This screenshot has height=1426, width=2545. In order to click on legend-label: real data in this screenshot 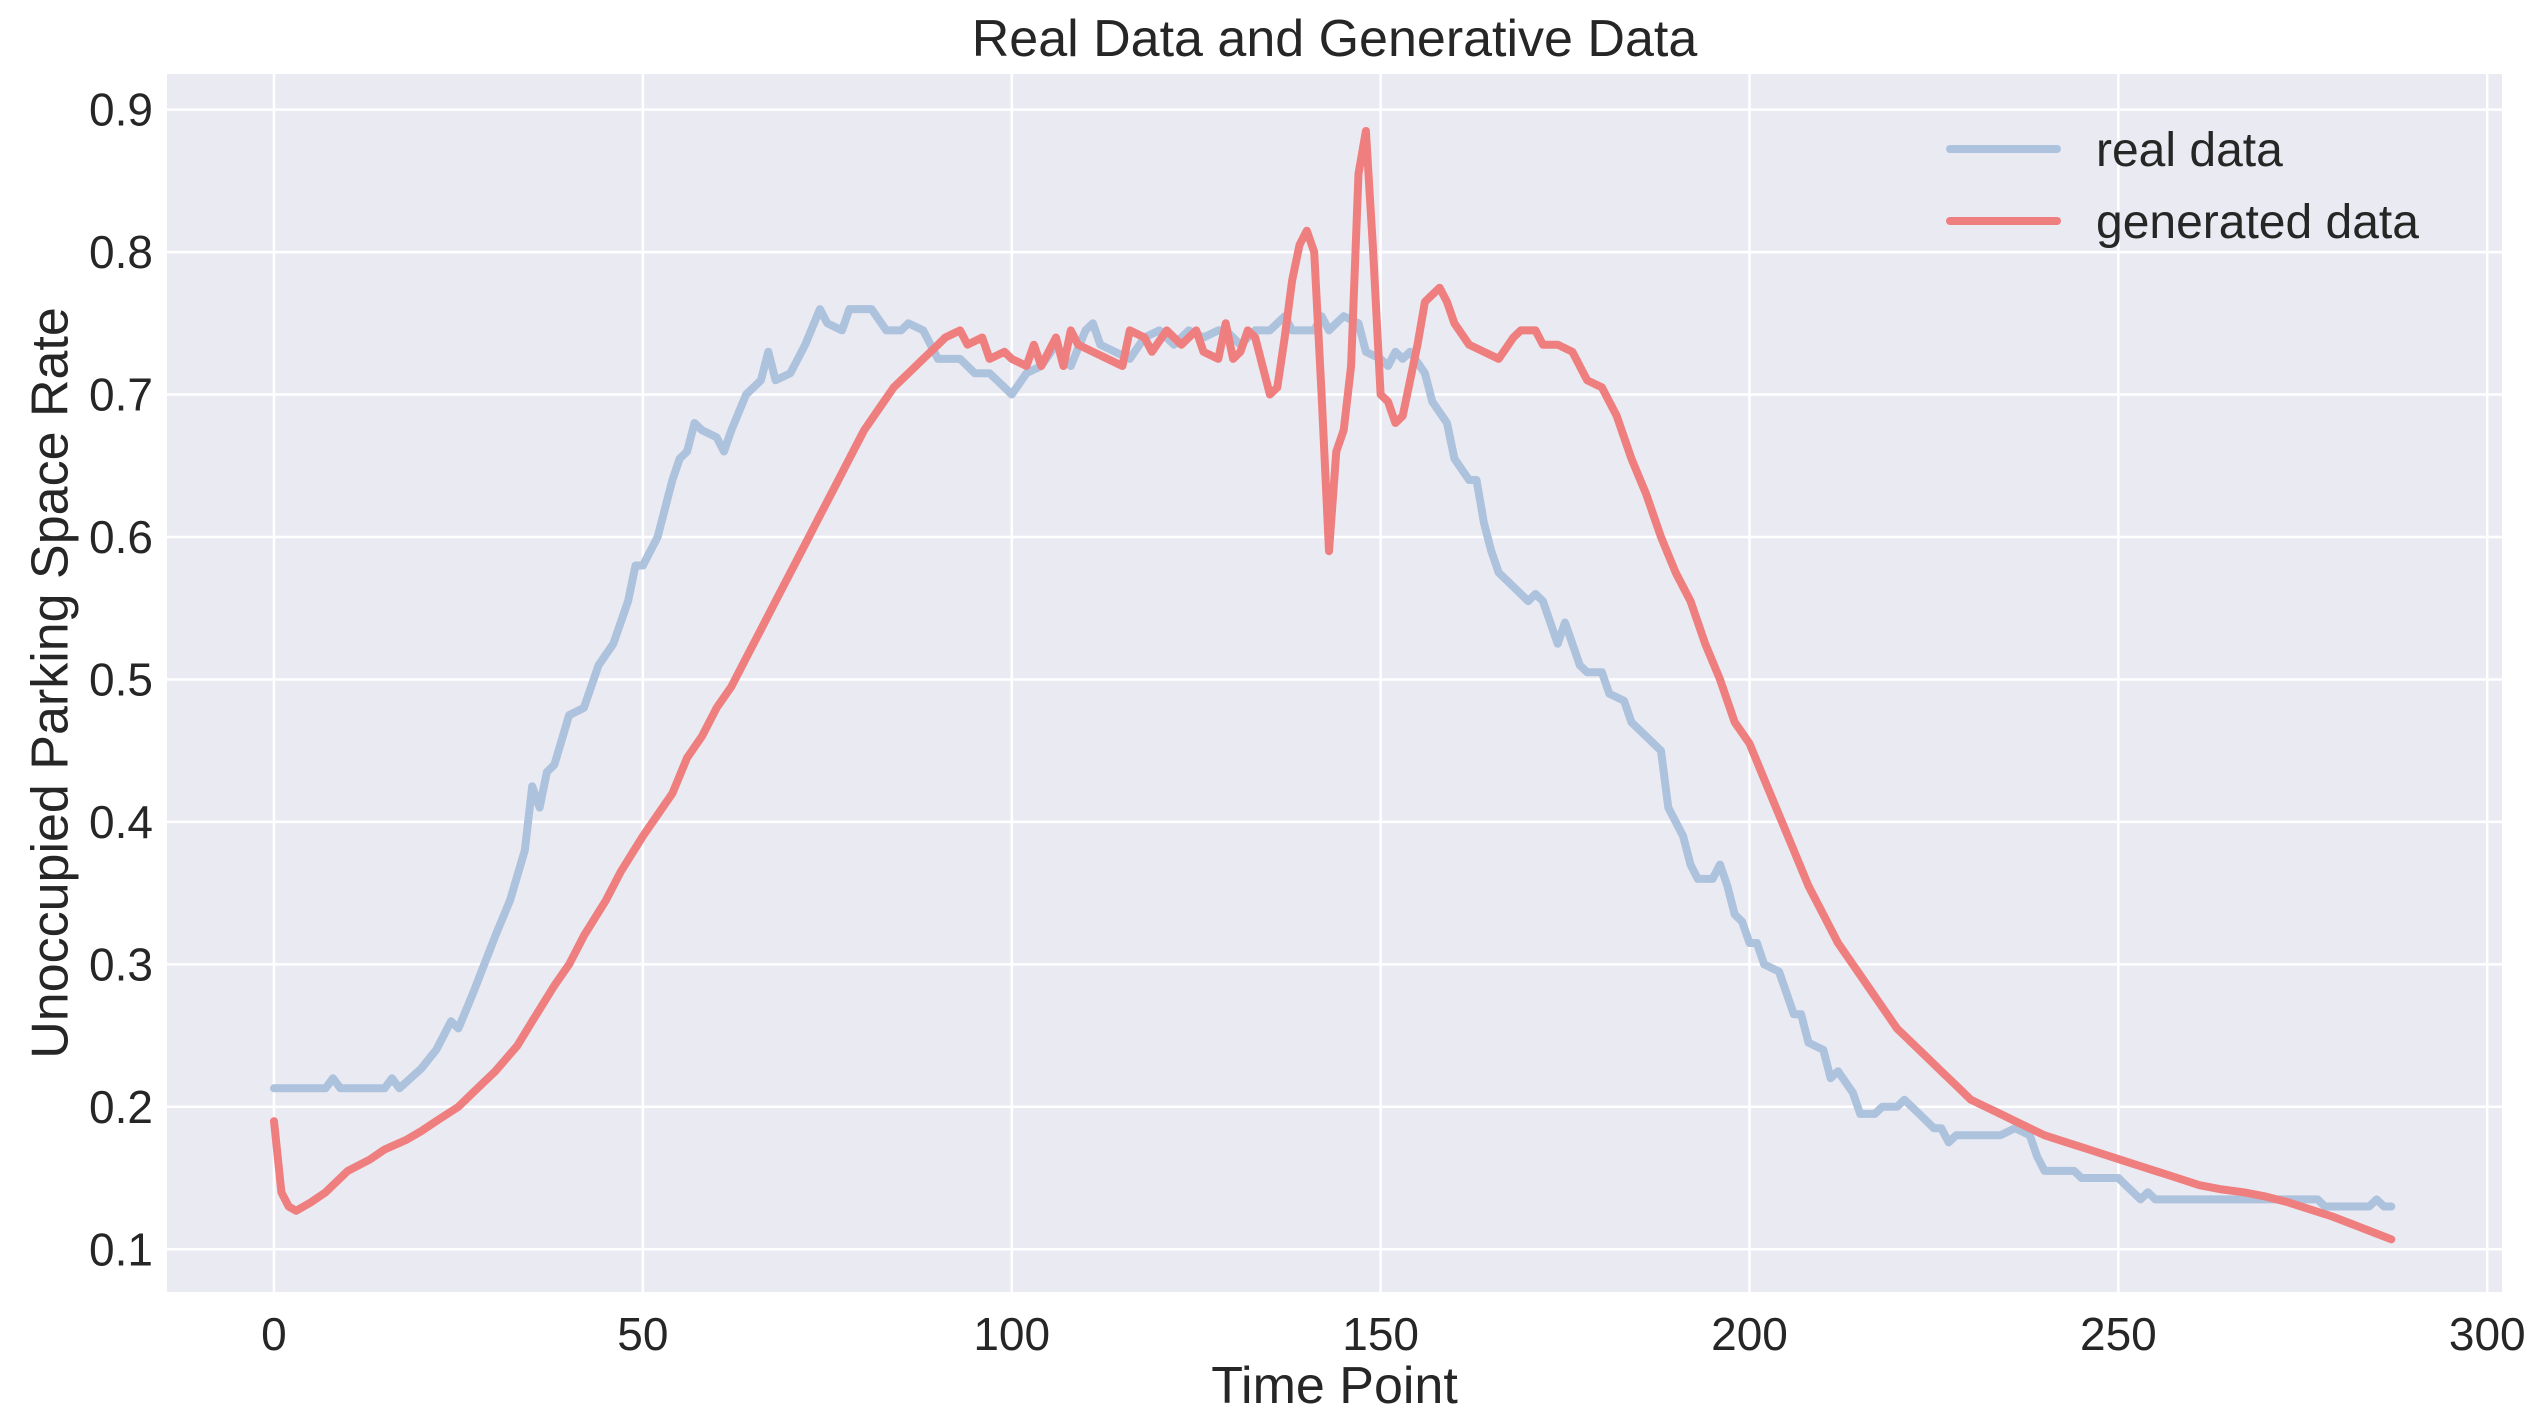, I will do `click(2189, 150)`.